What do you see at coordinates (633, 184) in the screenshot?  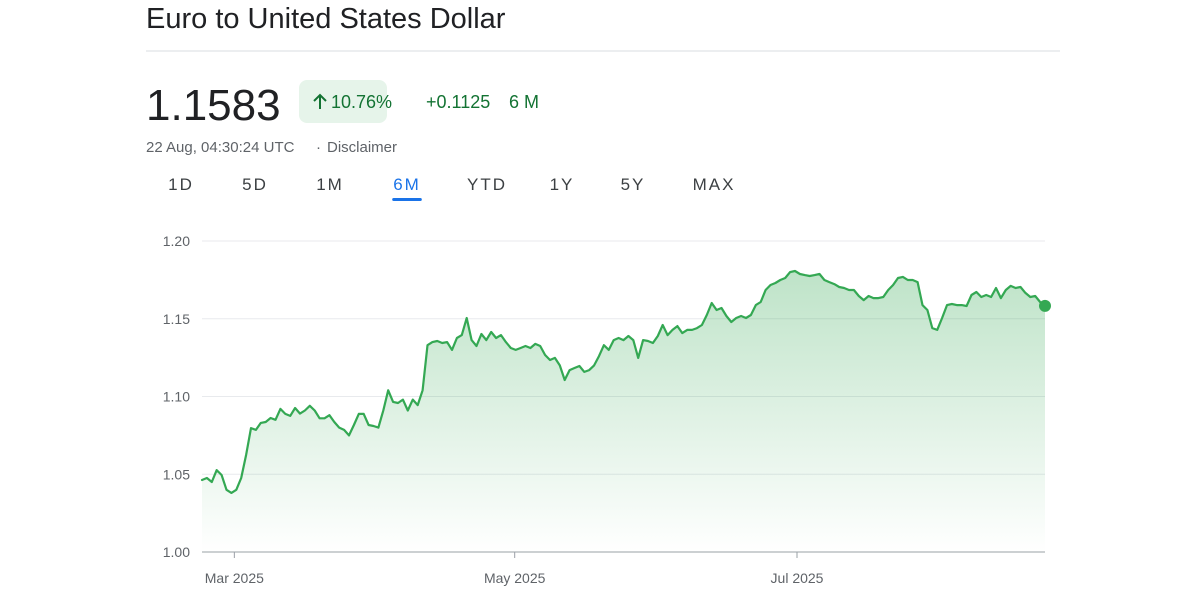 I see `range-tab: 5Y` at bounding box center [633, 184].